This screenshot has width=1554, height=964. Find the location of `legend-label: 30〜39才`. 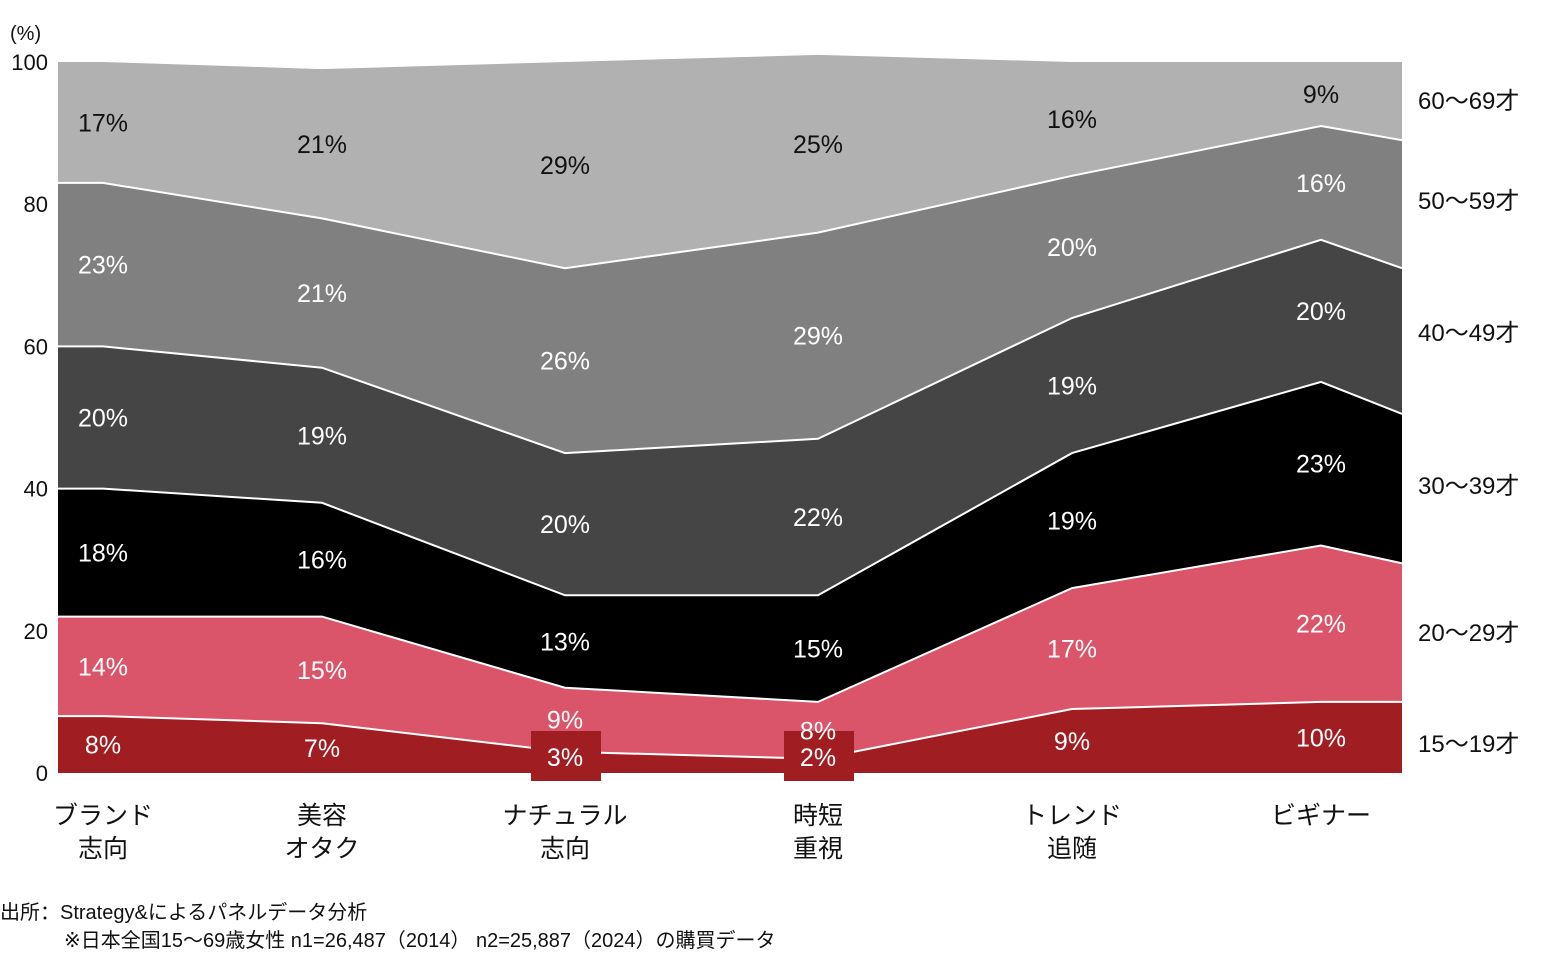

legend-label: 30〜39才 is located at coordinates (1468, 486).